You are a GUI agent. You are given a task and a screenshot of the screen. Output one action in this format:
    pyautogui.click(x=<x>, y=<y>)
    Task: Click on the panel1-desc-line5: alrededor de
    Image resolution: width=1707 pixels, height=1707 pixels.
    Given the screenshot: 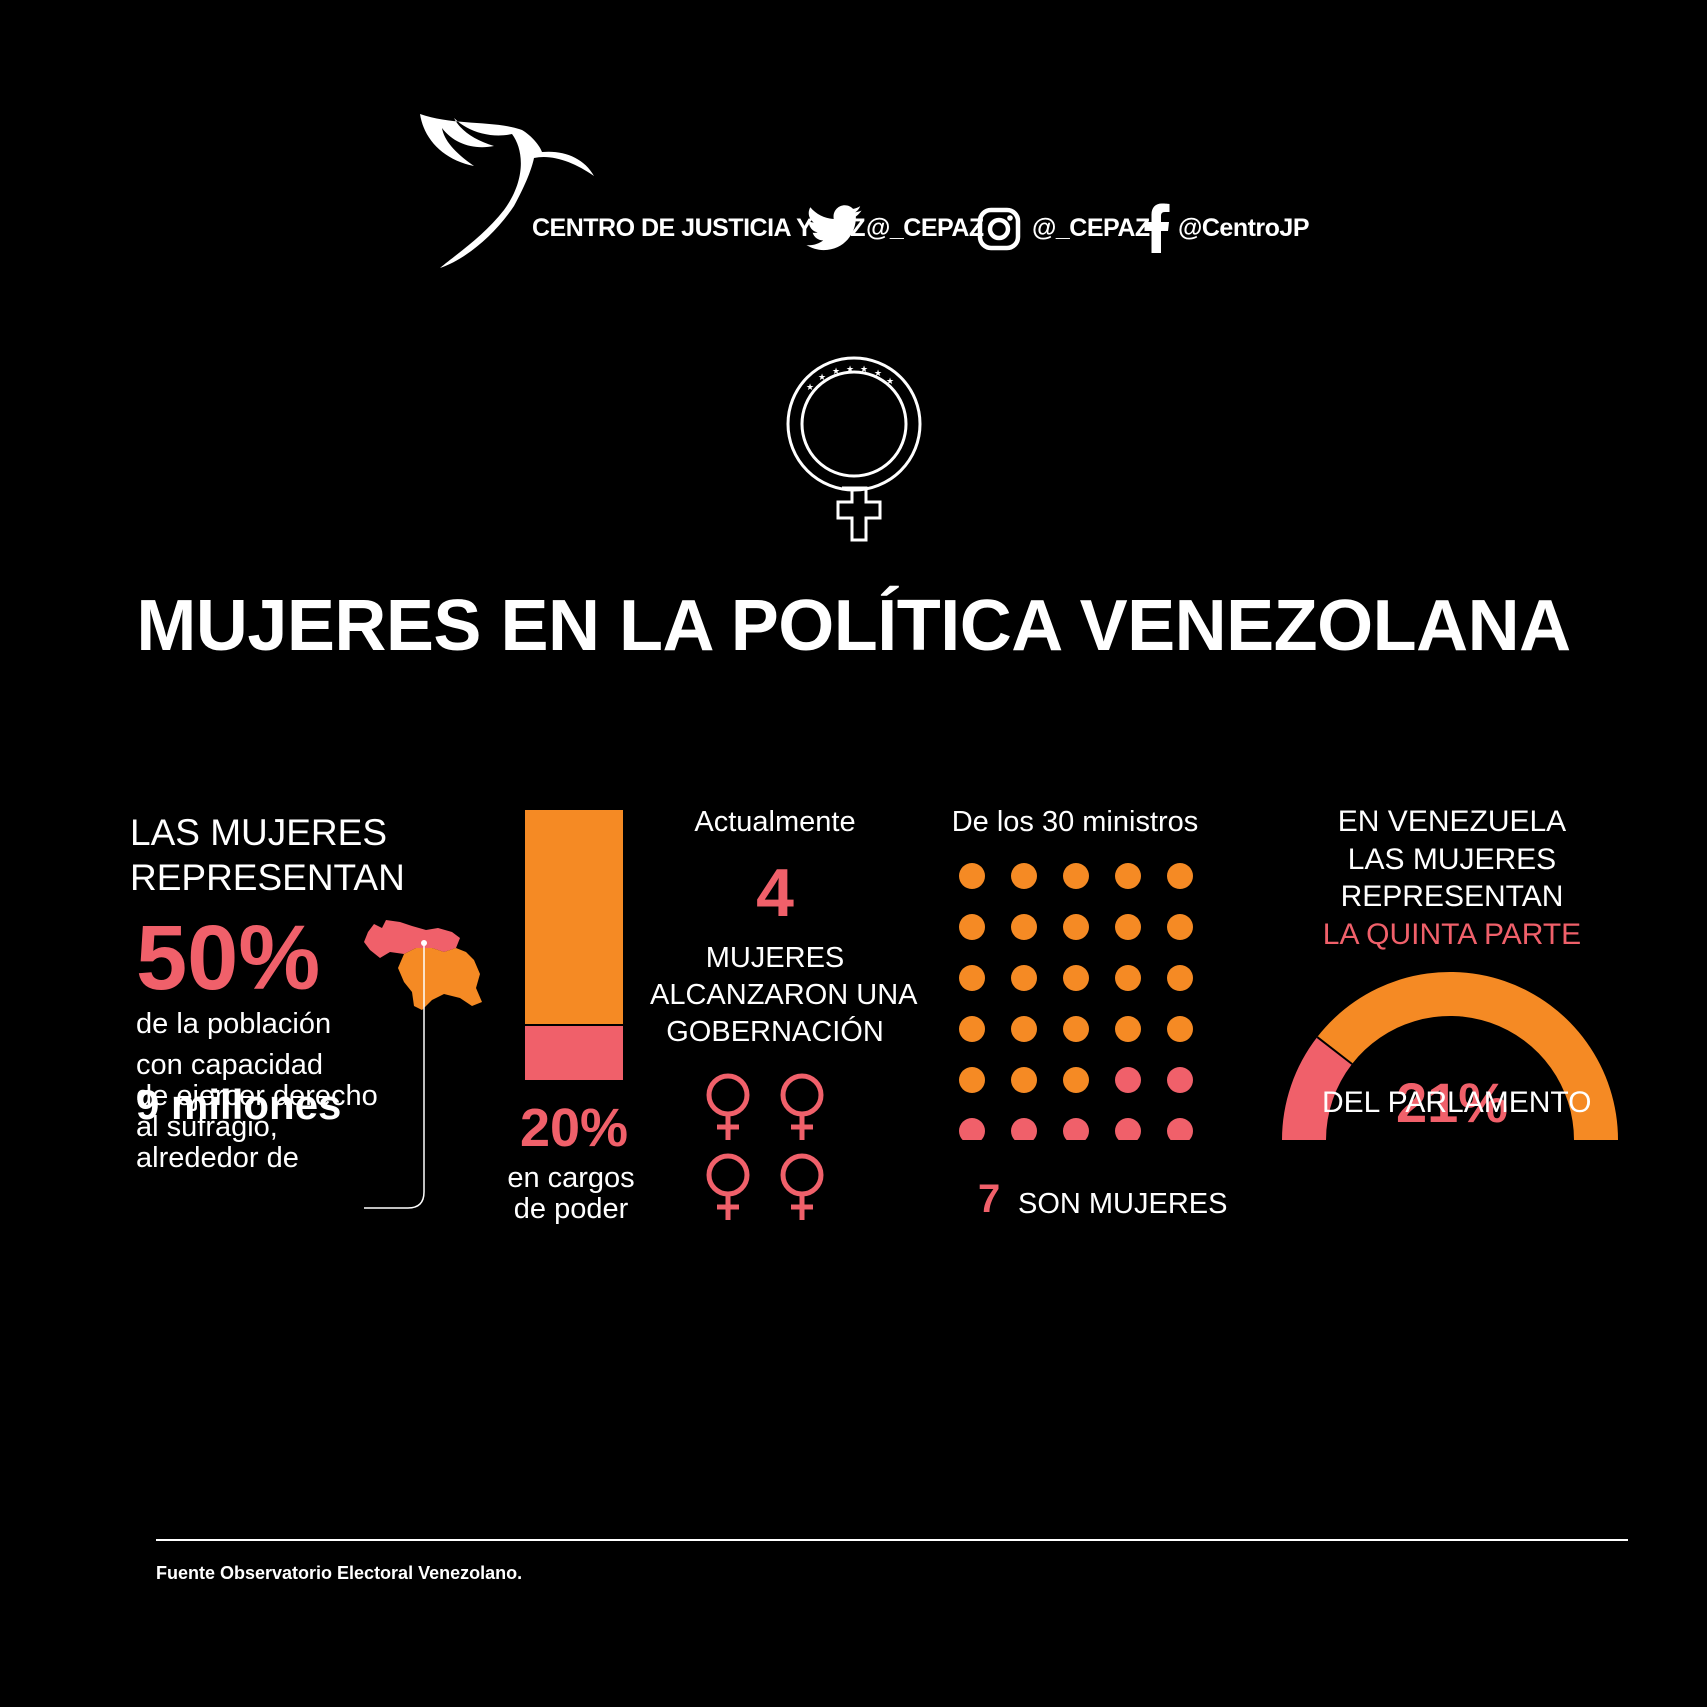 What is the action you would take?
    pyautogui.click(x=217, y=1158)
    